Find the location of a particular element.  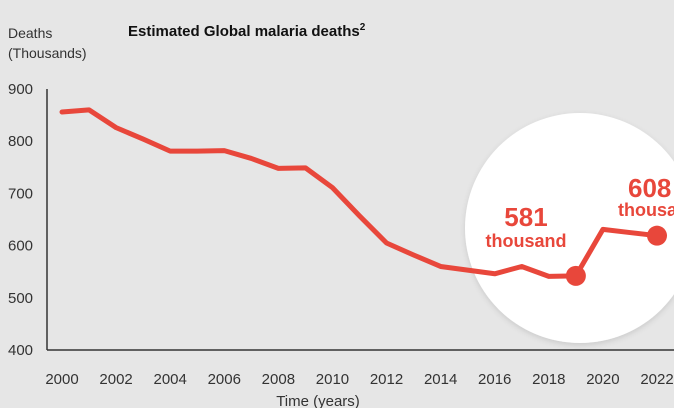

y-tick-label: 800 is located at coordinates (20, 141).